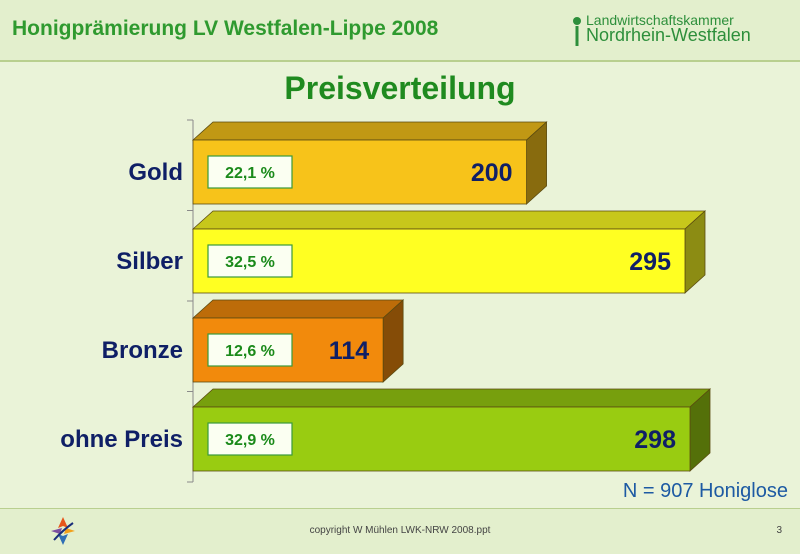 Image resolution: width=800 pixels, height=554 pixels. Describe the element at coordinates (655, 440) in the screenshot. I see `value-label: 298` at that location.